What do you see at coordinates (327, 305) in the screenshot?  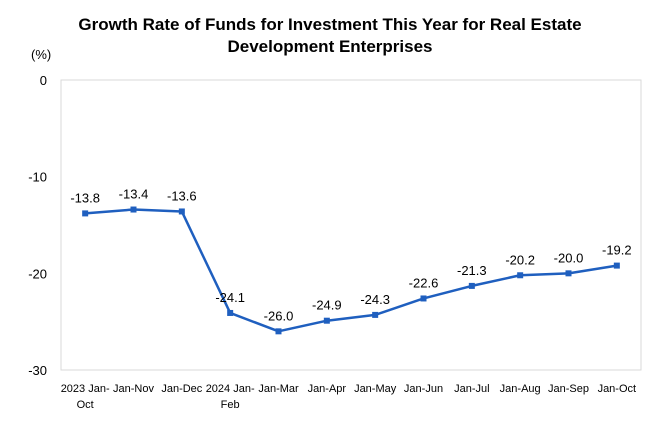 I see `data-label: -24.9` at bounding box center [327, 305].